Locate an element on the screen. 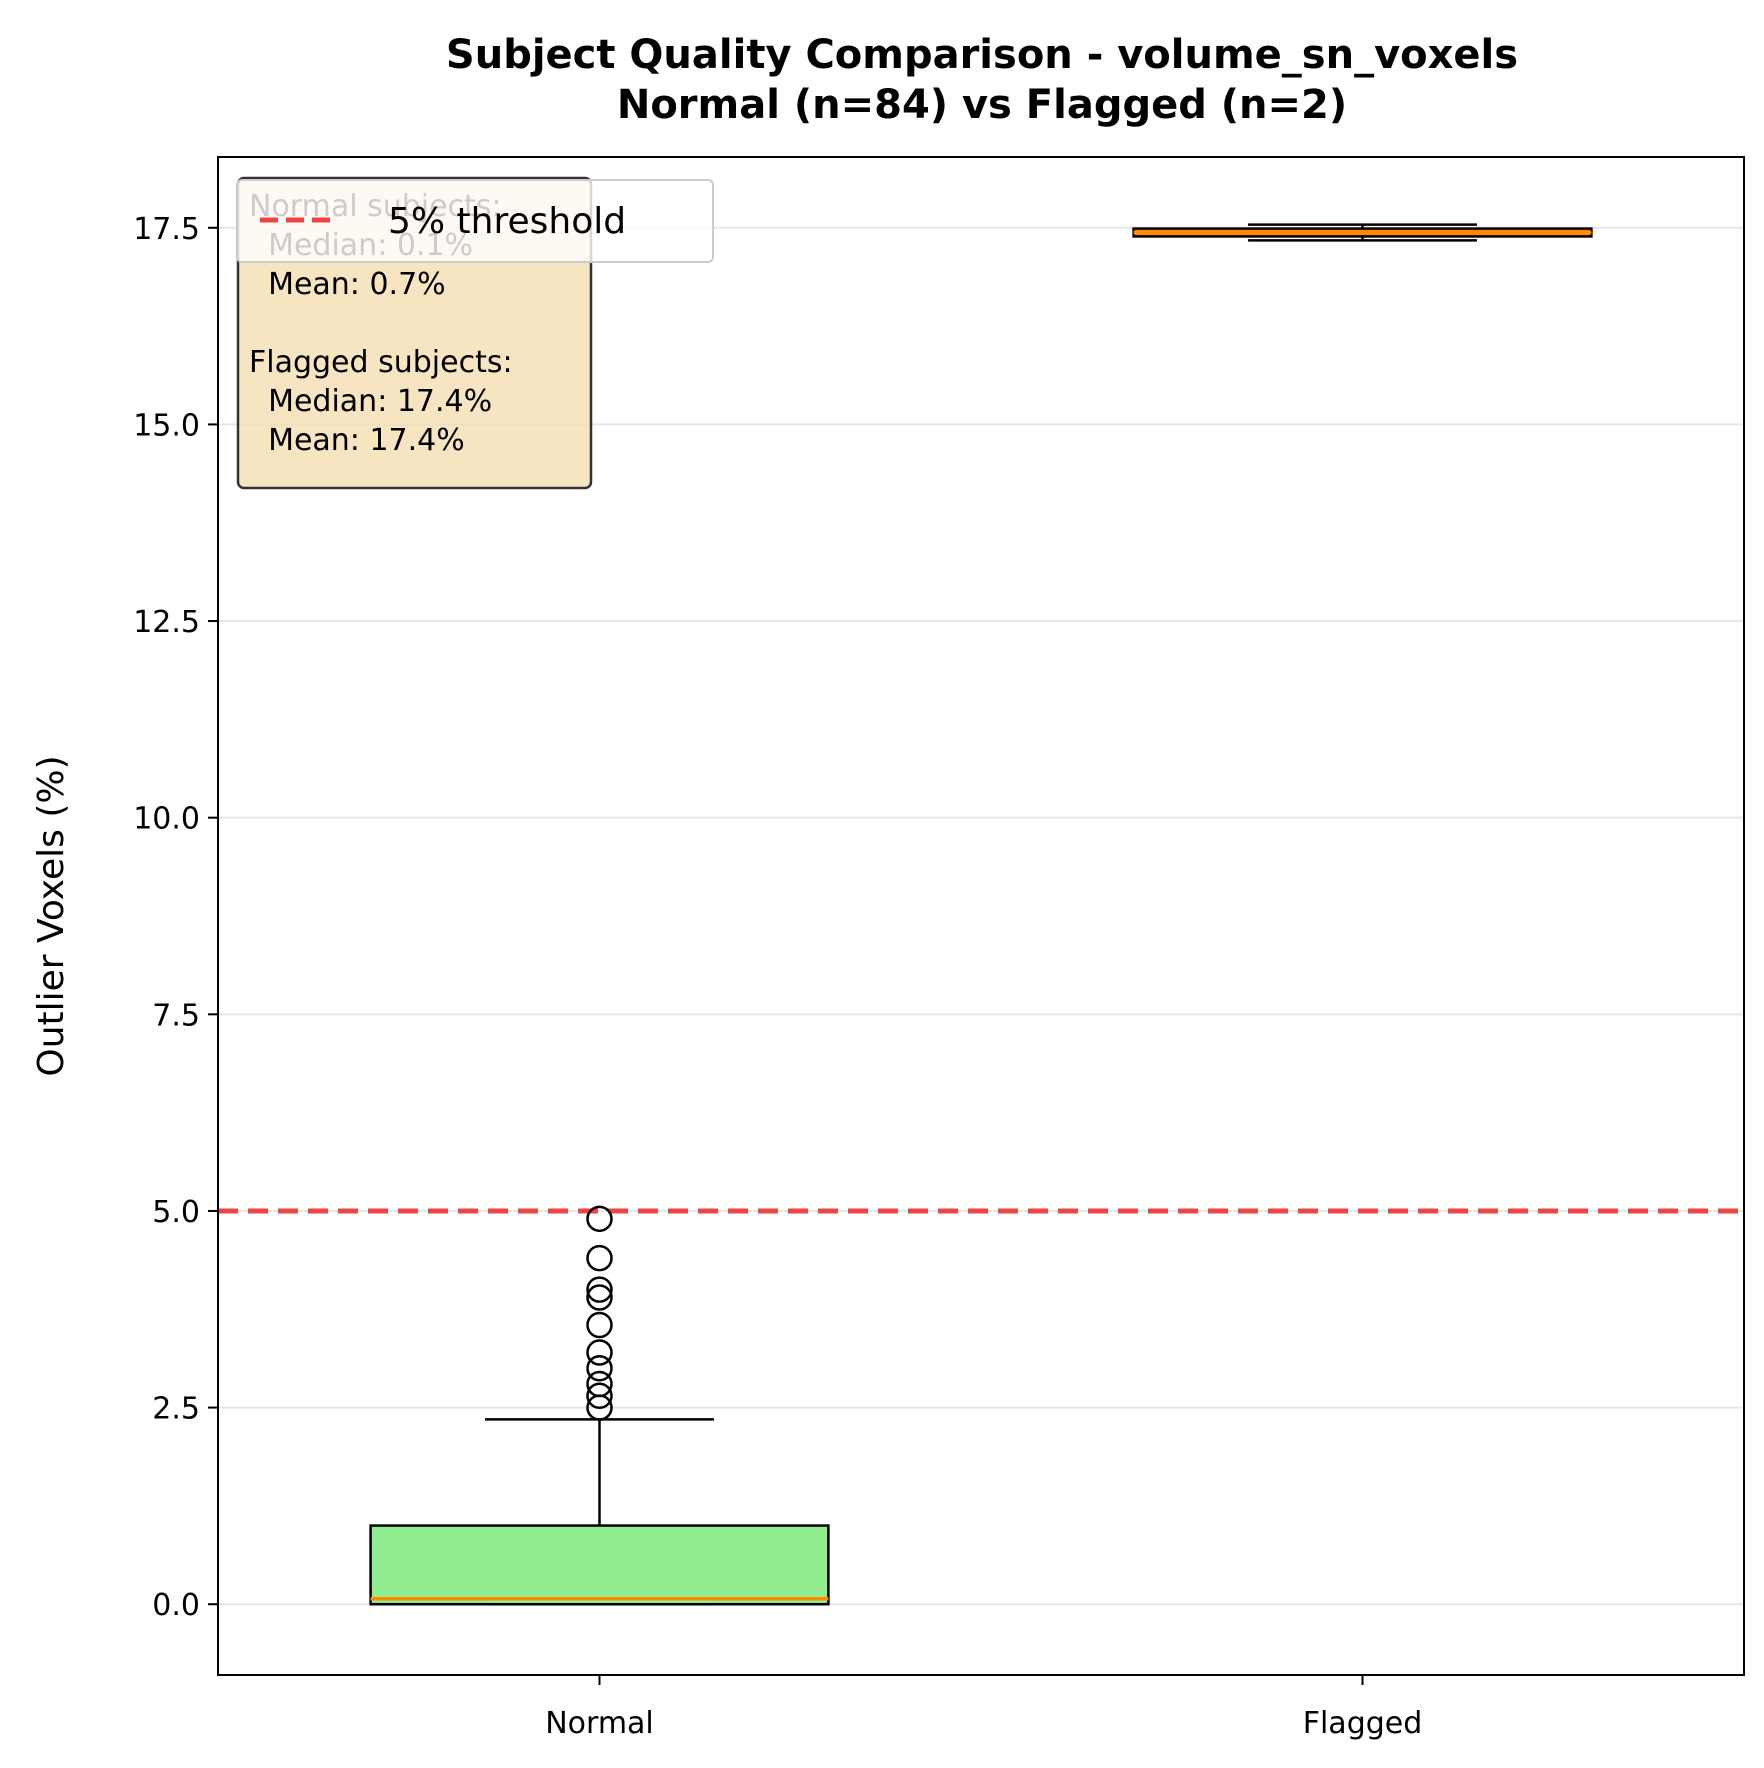  legend-frame is located at coordinates (475, 221).